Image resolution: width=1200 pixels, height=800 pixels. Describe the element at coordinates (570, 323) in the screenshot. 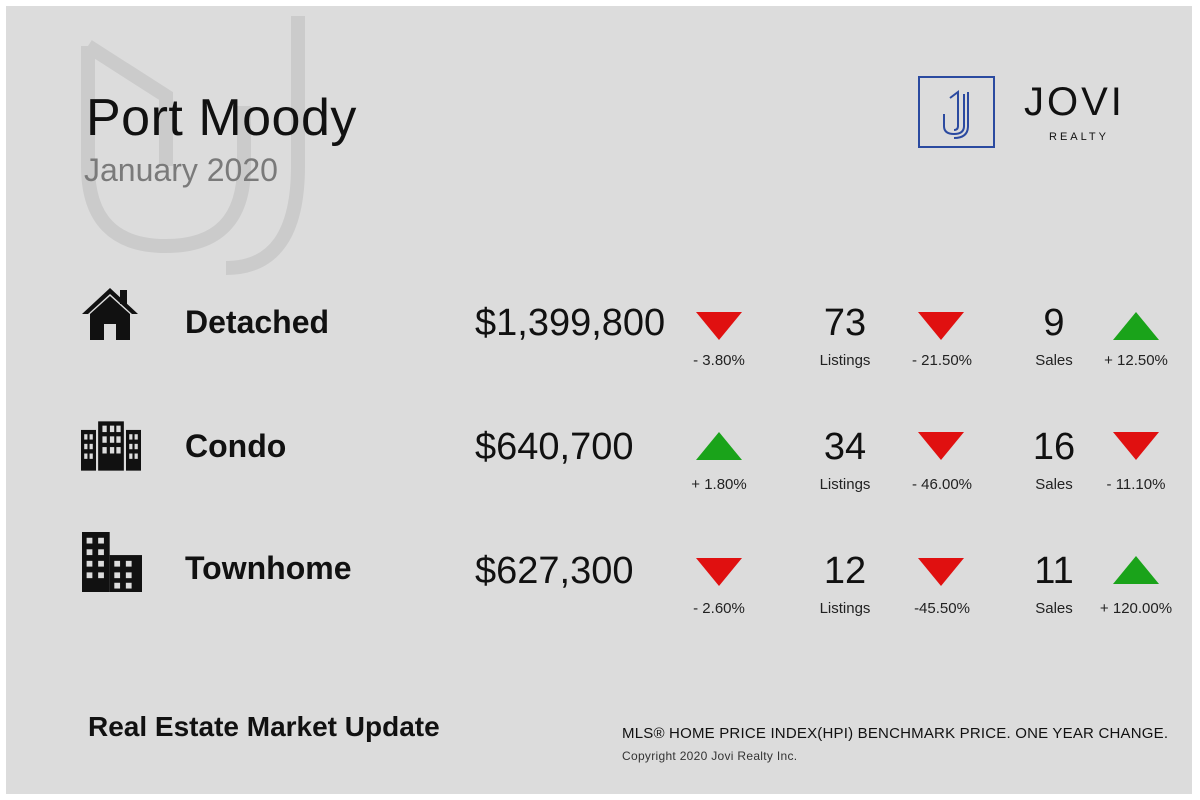

I see `benchmark-price: $1,399,800` at that location.